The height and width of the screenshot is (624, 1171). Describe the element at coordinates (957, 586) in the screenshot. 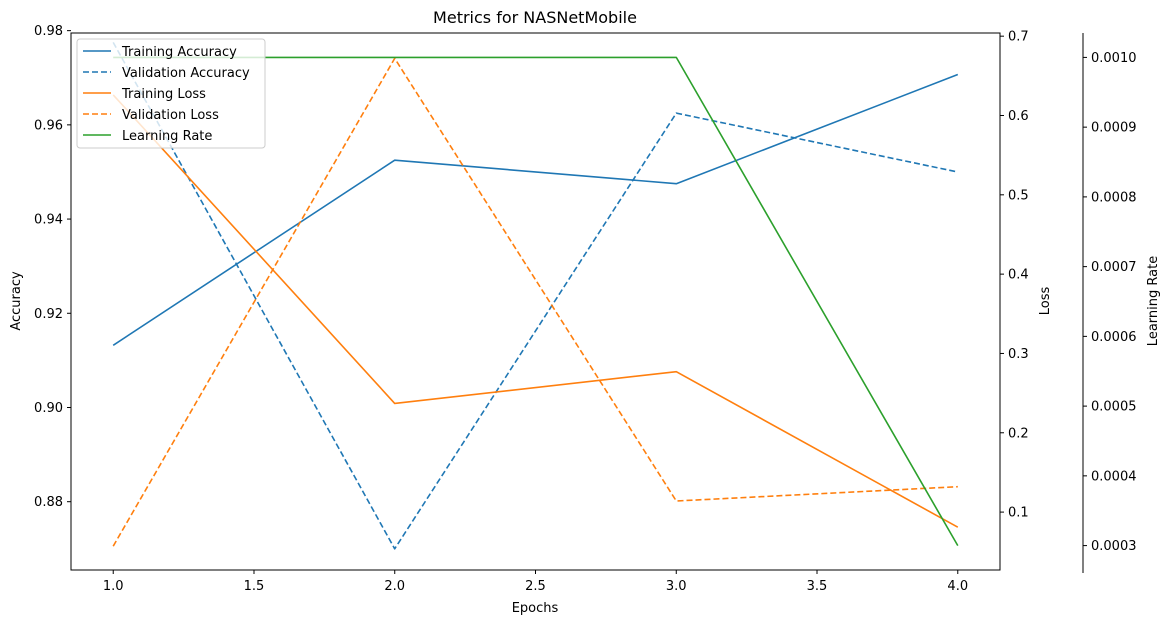

I see `x-tick-label: 4.0` at that location.